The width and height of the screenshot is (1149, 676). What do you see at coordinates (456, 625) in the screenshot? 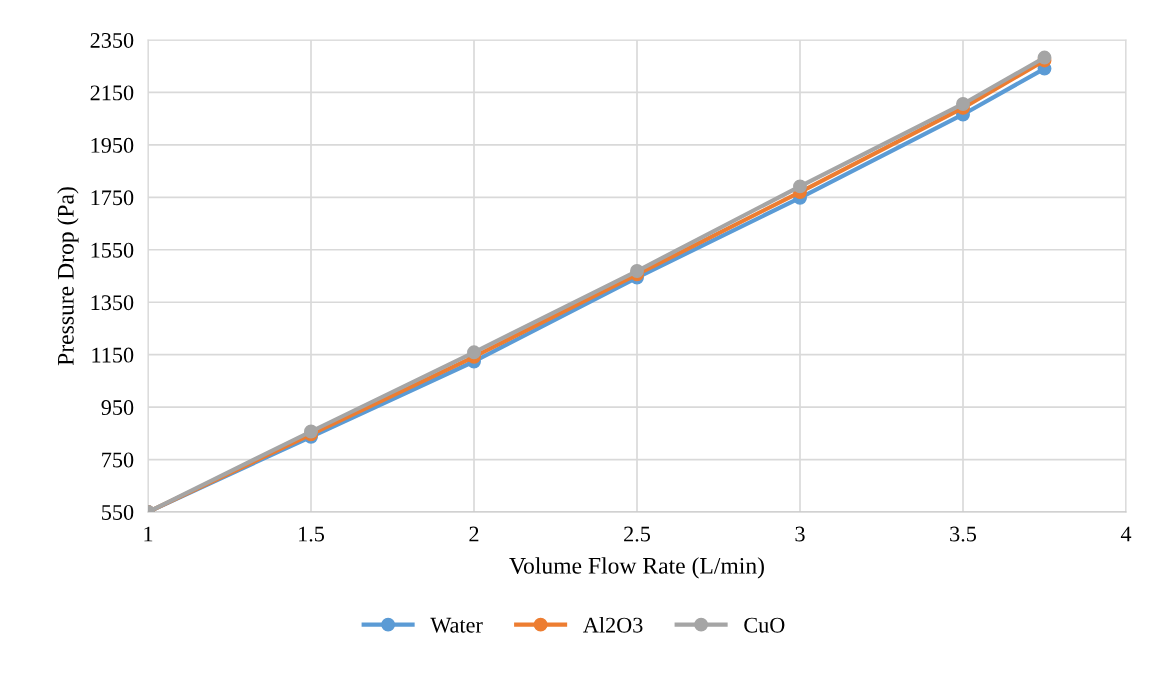
I see `legend-label: Water` at bounding box center [456, 625].